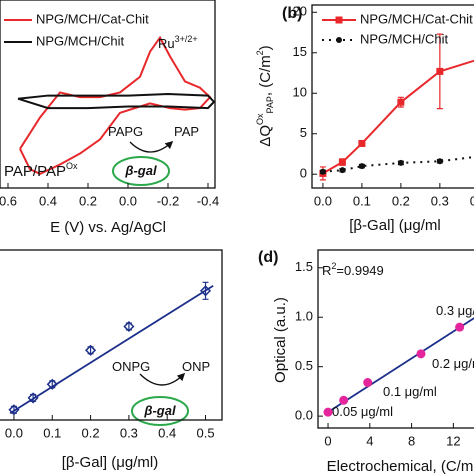  I want to click on x-axis-label: E (V) vs. Ag/AgCl, so click(108, 227).